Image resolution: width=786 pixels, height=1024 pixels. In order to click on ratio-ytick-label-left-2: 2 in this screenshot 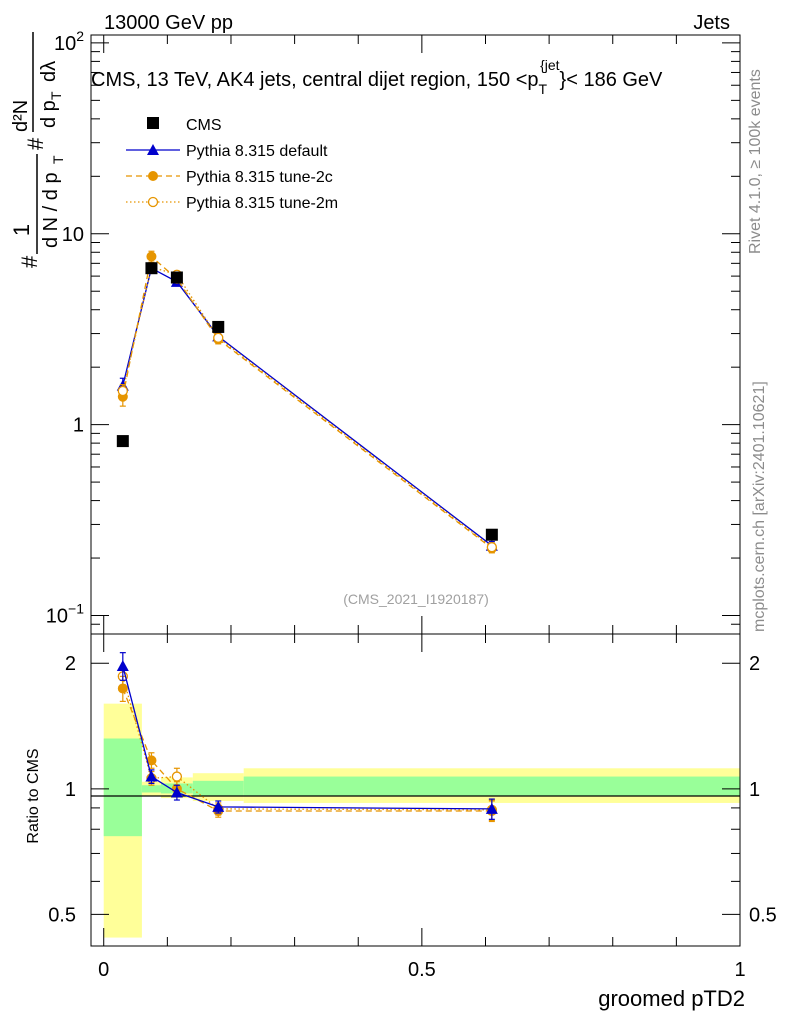, I will do `click(70, 664)`.